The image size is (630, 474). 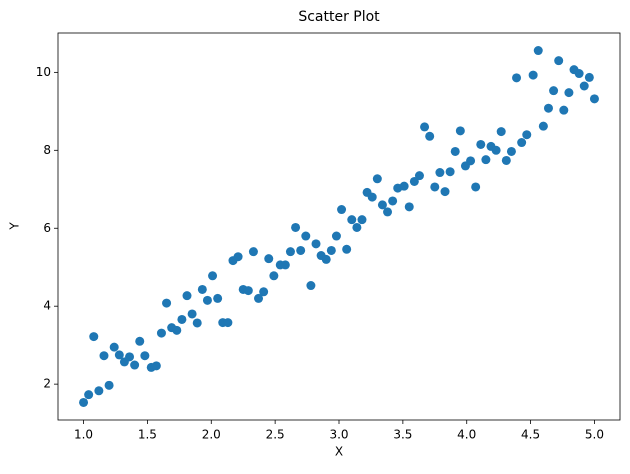 I want to click on y-tick-label: 6, so click(x=47, y=228).